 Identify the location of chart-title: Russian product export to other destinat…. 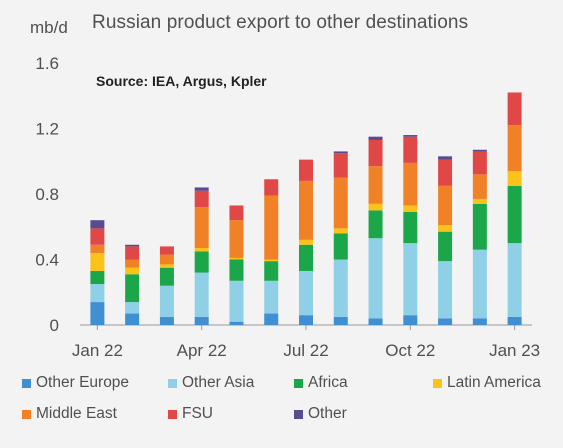
(280, 22).